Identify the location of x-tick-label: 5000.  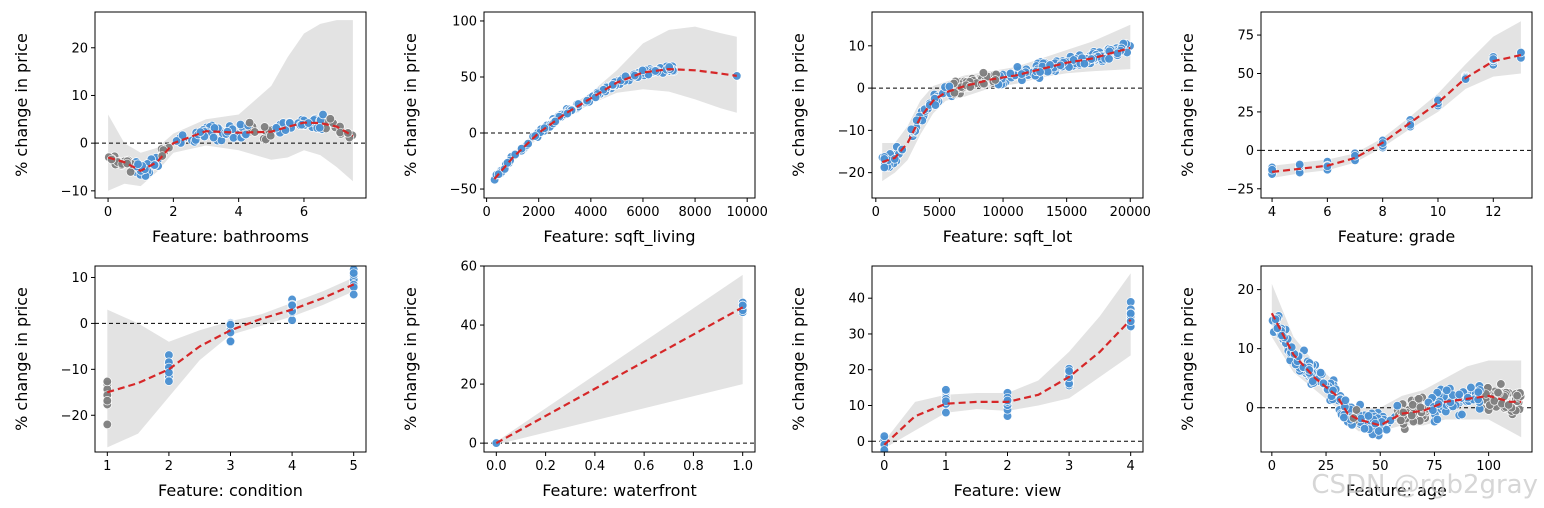
(939, 212).